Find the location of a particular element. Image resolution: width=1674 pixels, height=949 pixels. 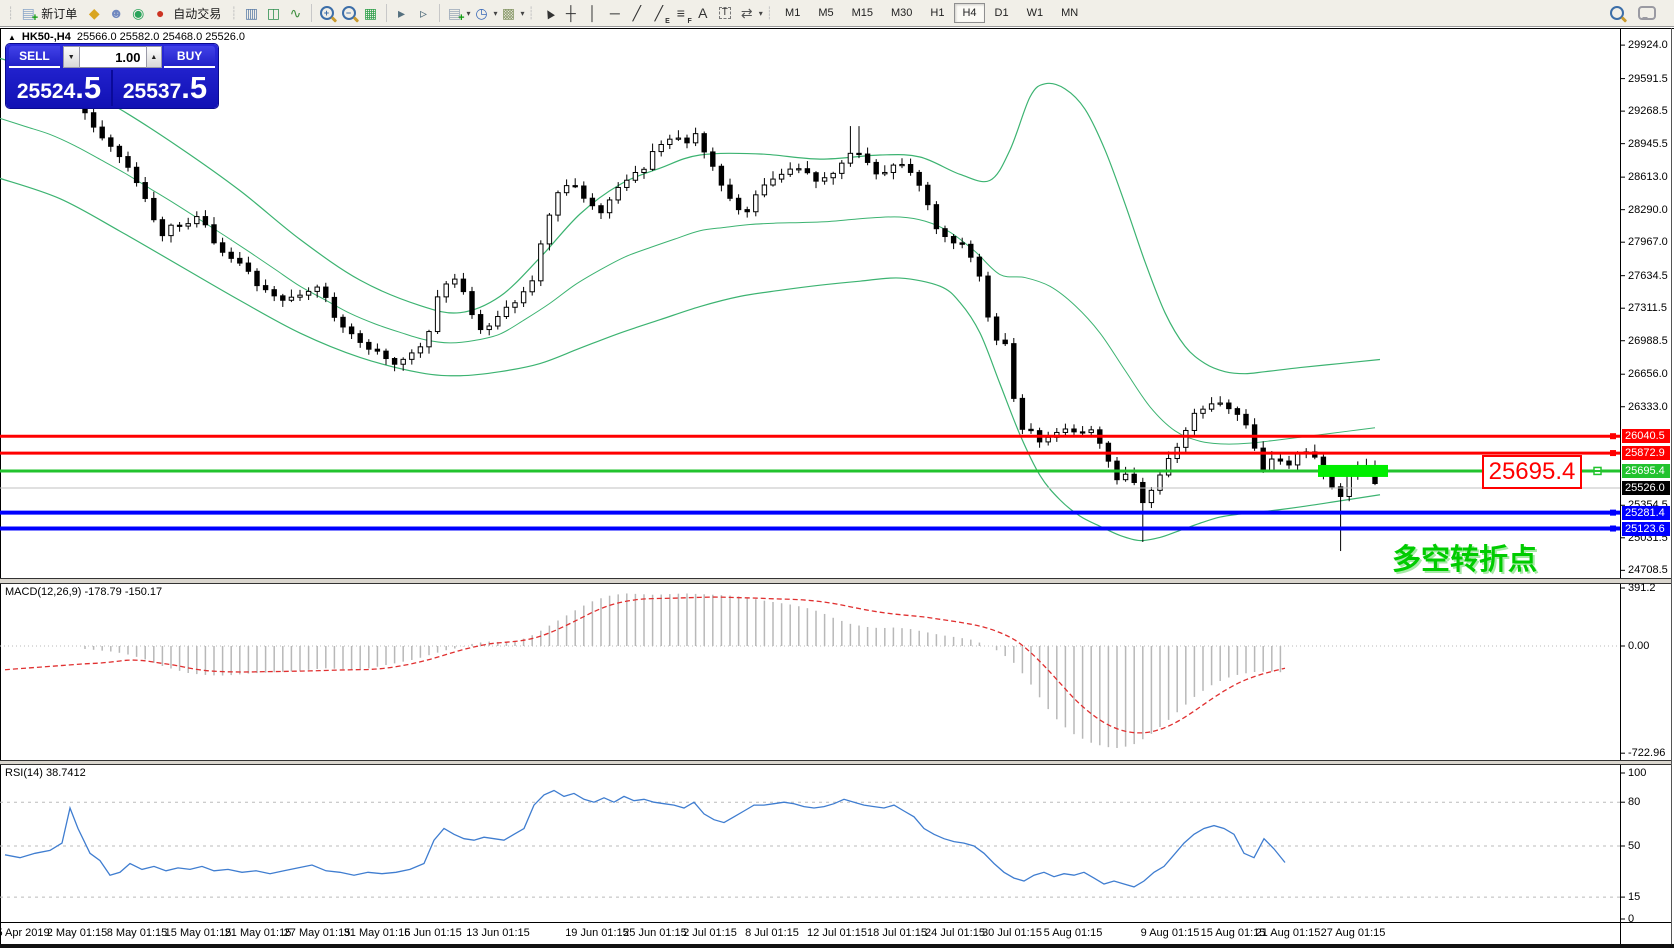

timeframe-MN: MN is located at coordinates (1070, 13).